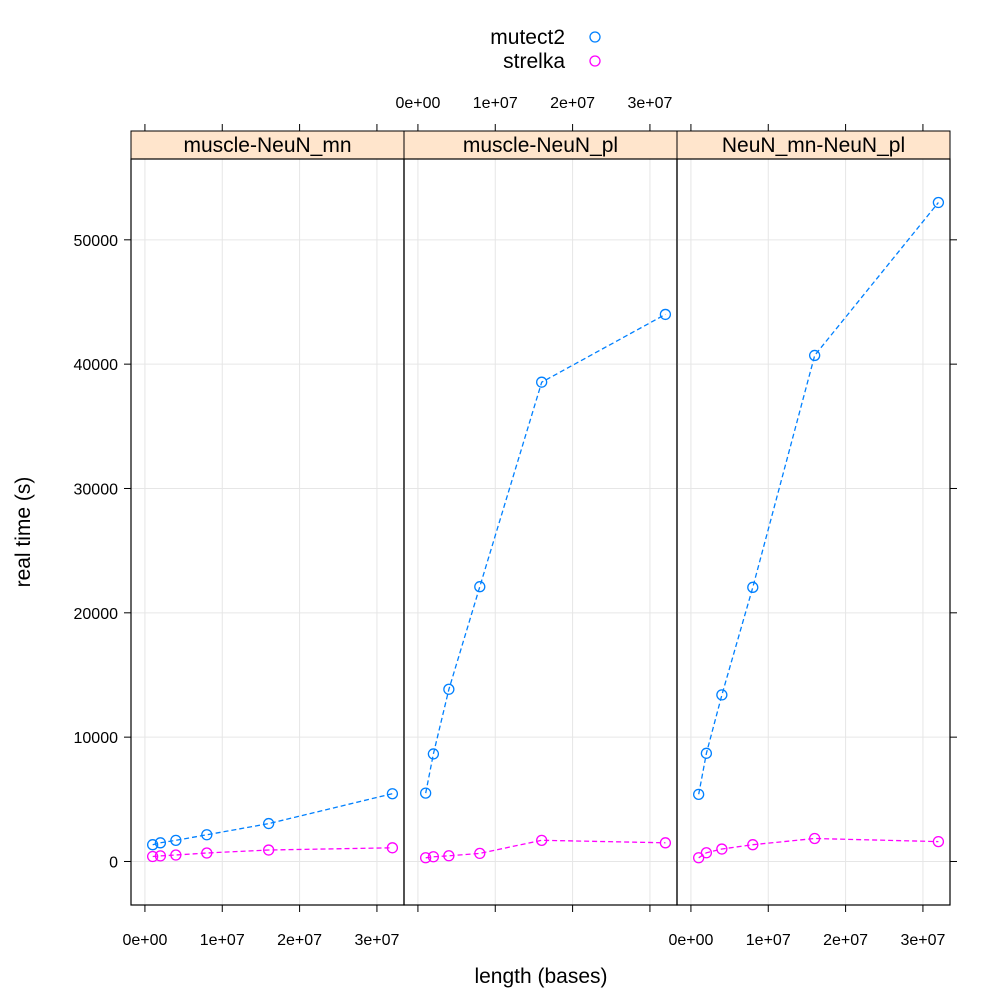 This screenshot has height=1008, width=1008. I want to click on y-tick-label: 20000, so click(96, 614).